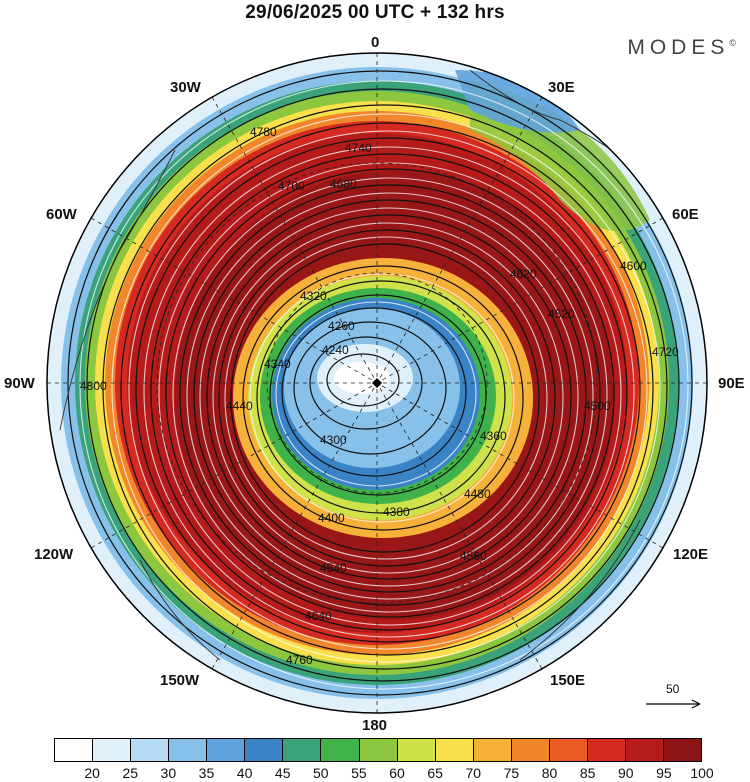 The height and width of the screenshot is (782, 750). What do you see at coordinates (397, 773) in the screenshot?
I see `colorbar-tick-label: 60` at bounding box center [397, 773].